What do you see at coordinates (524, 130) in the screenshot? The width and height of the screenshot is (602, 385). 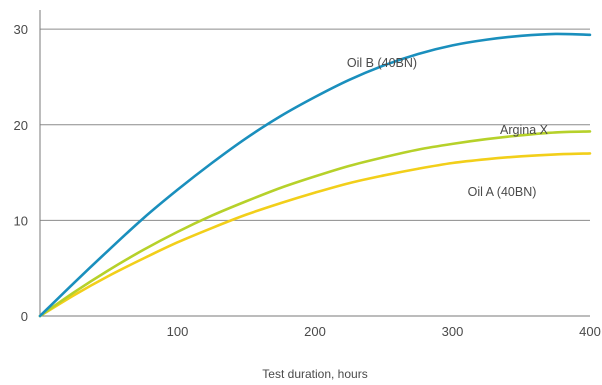 I see `series-label-argina-x: Argina X` at bounding box center [524, 130].